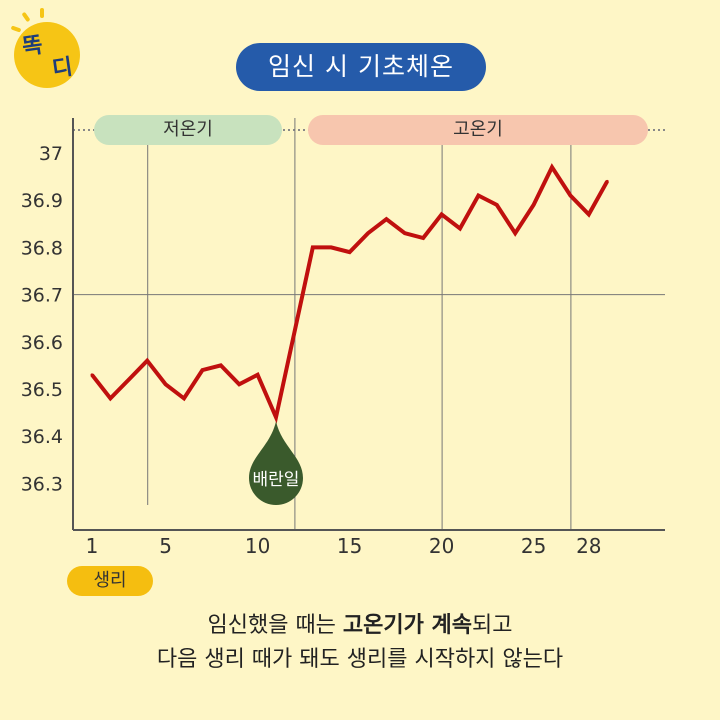 The height and width of the screenshot is (720, 720). What do you see at coordinates (42, 201) in the screenshot?
I see `y-tick-label: 36.9` at bounding box center [42, 201].